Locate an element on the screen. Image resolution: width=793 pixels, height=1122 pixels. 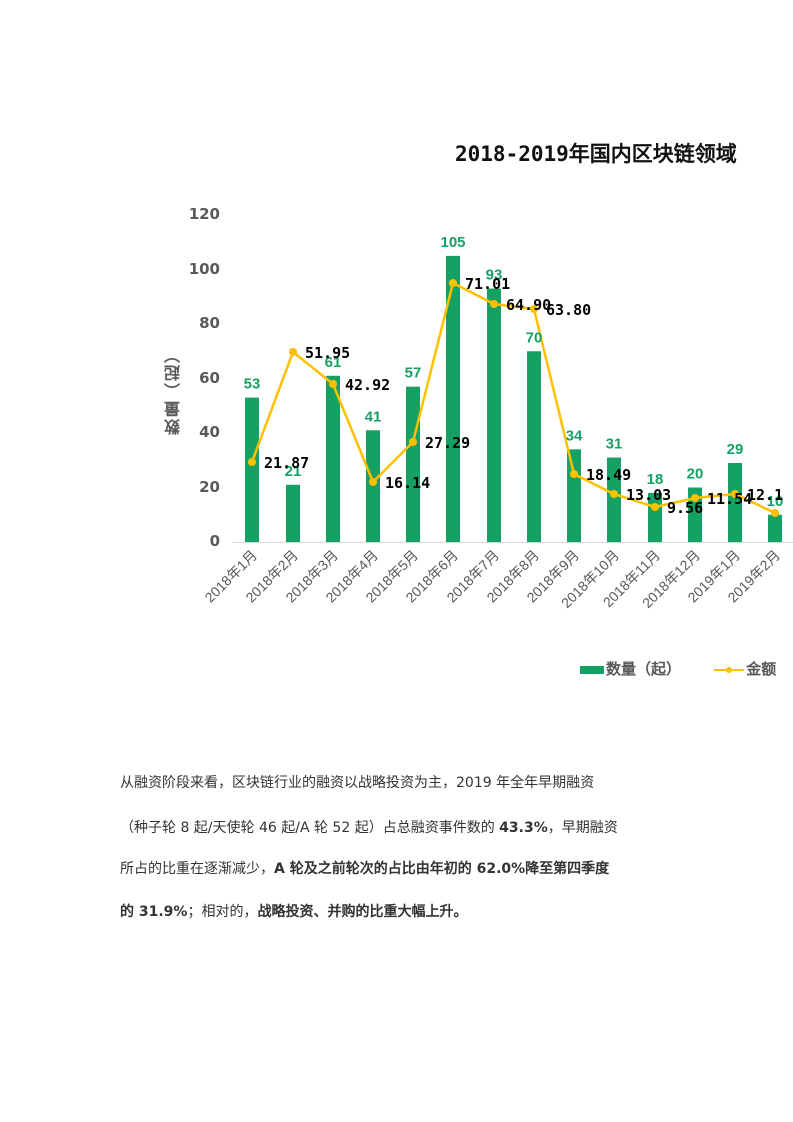
bar-value-label: 18 is located at coordinates (655, 479).